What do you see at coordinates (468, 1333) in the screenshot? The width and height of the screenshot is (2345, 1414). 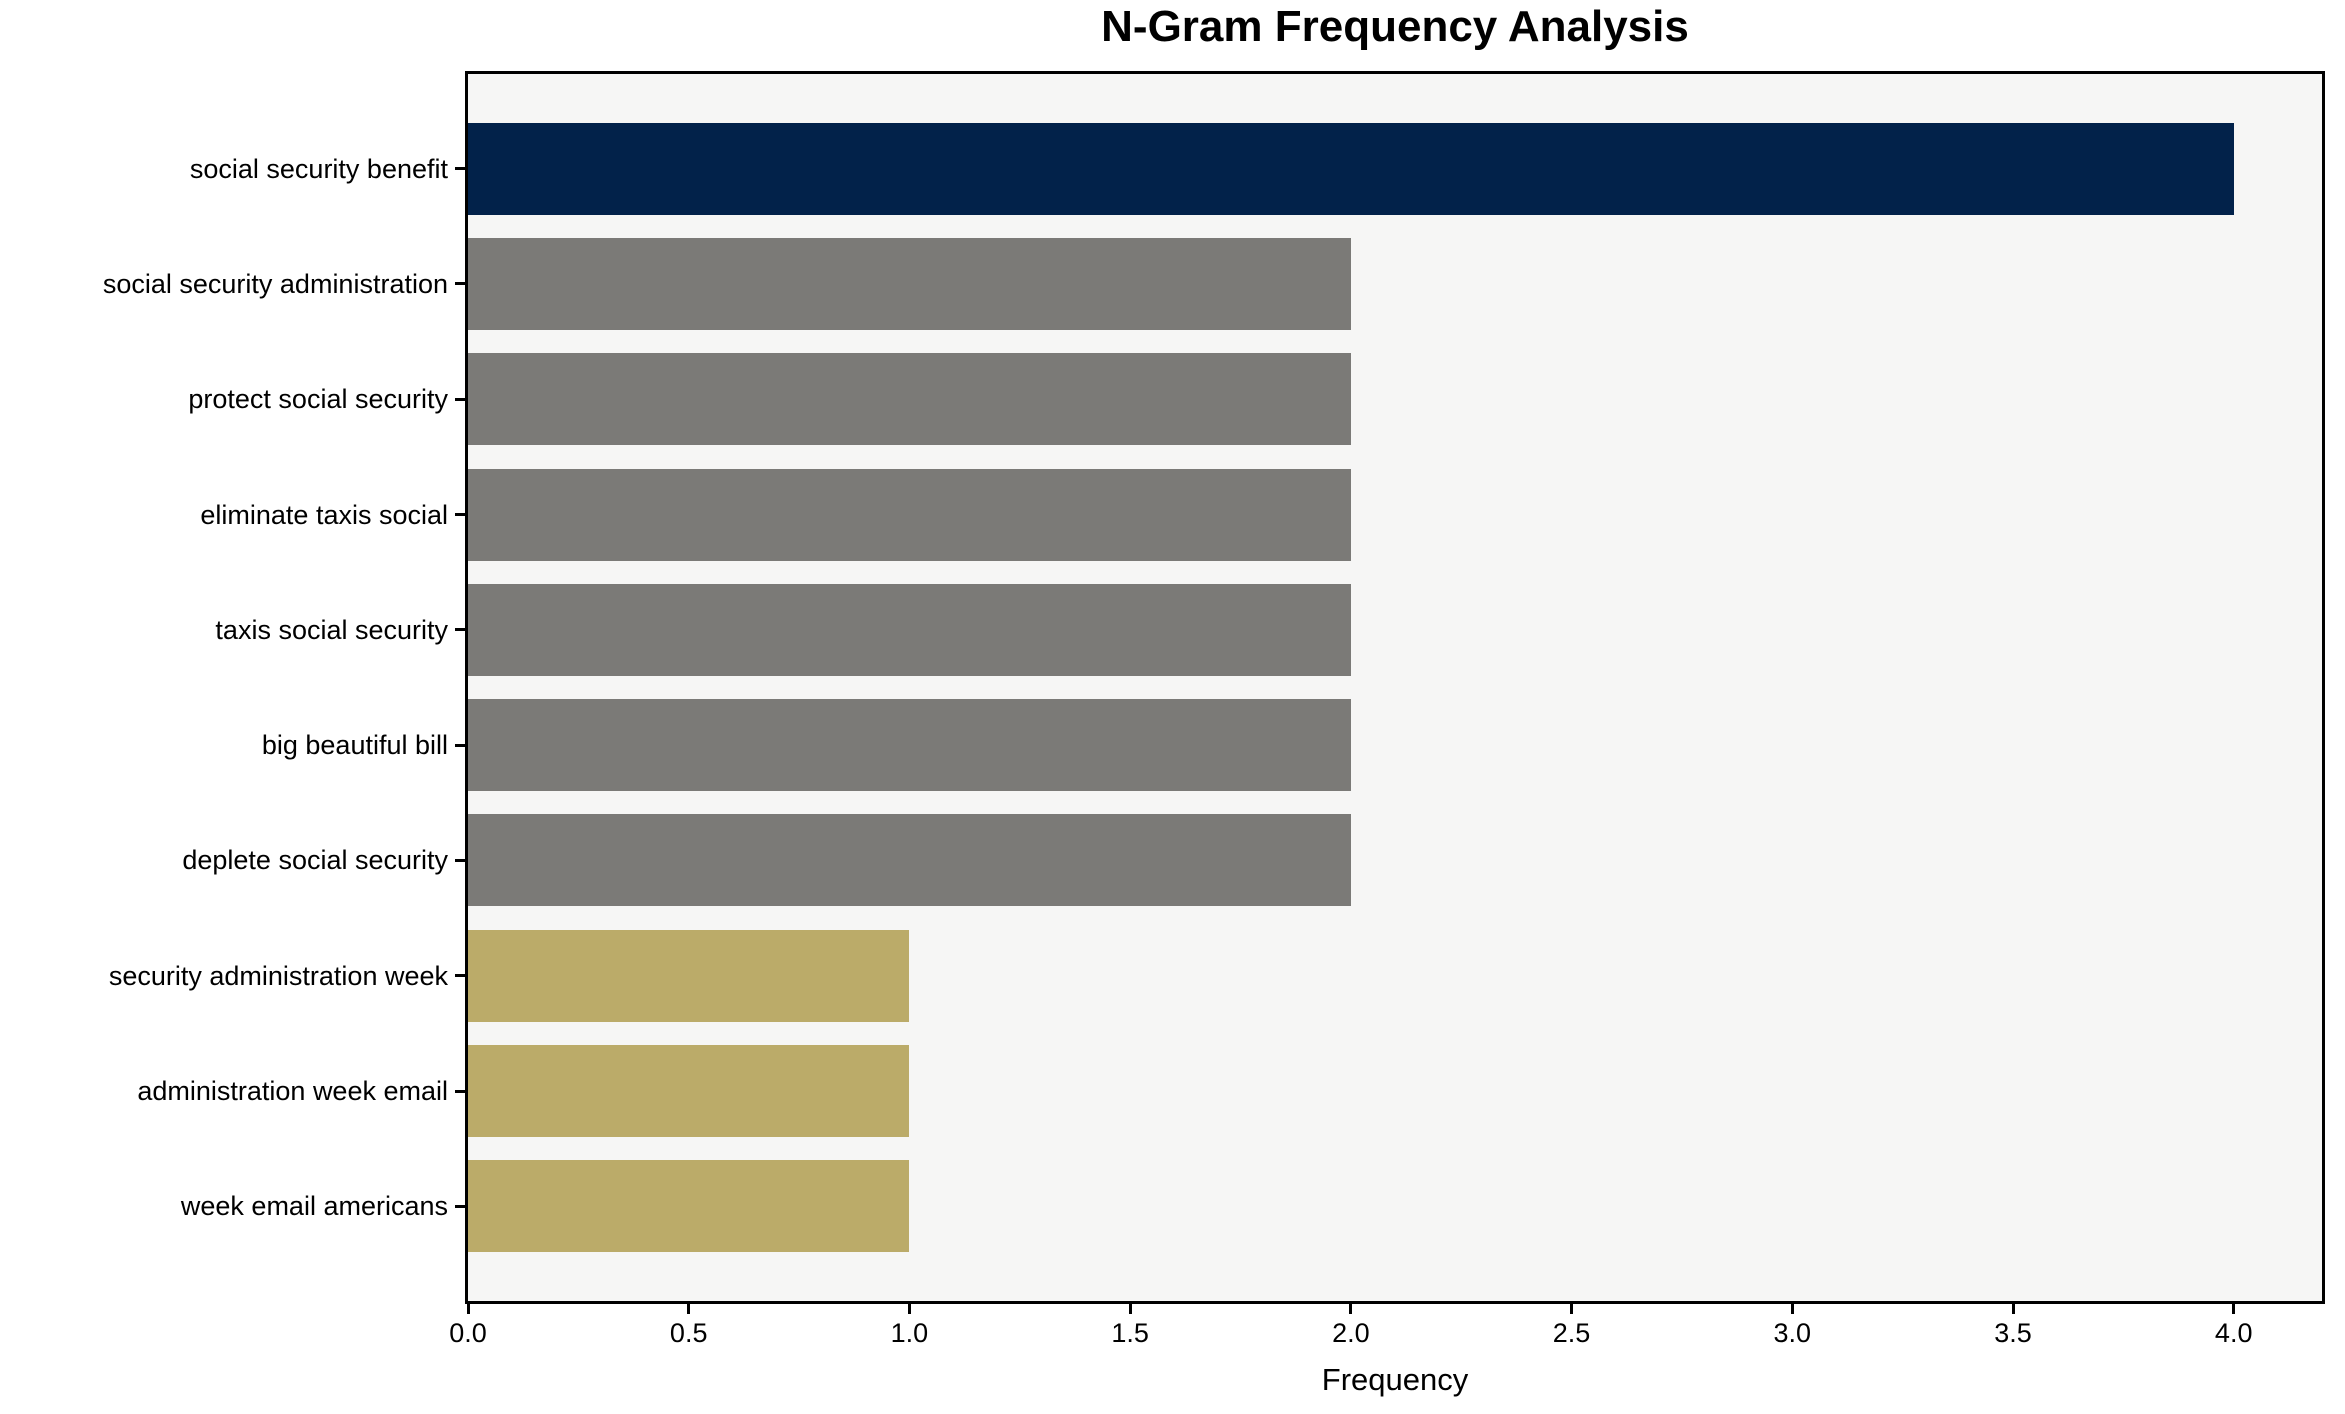 I see `x-tick-label: 0.0` at bounding box center [468, 1333].